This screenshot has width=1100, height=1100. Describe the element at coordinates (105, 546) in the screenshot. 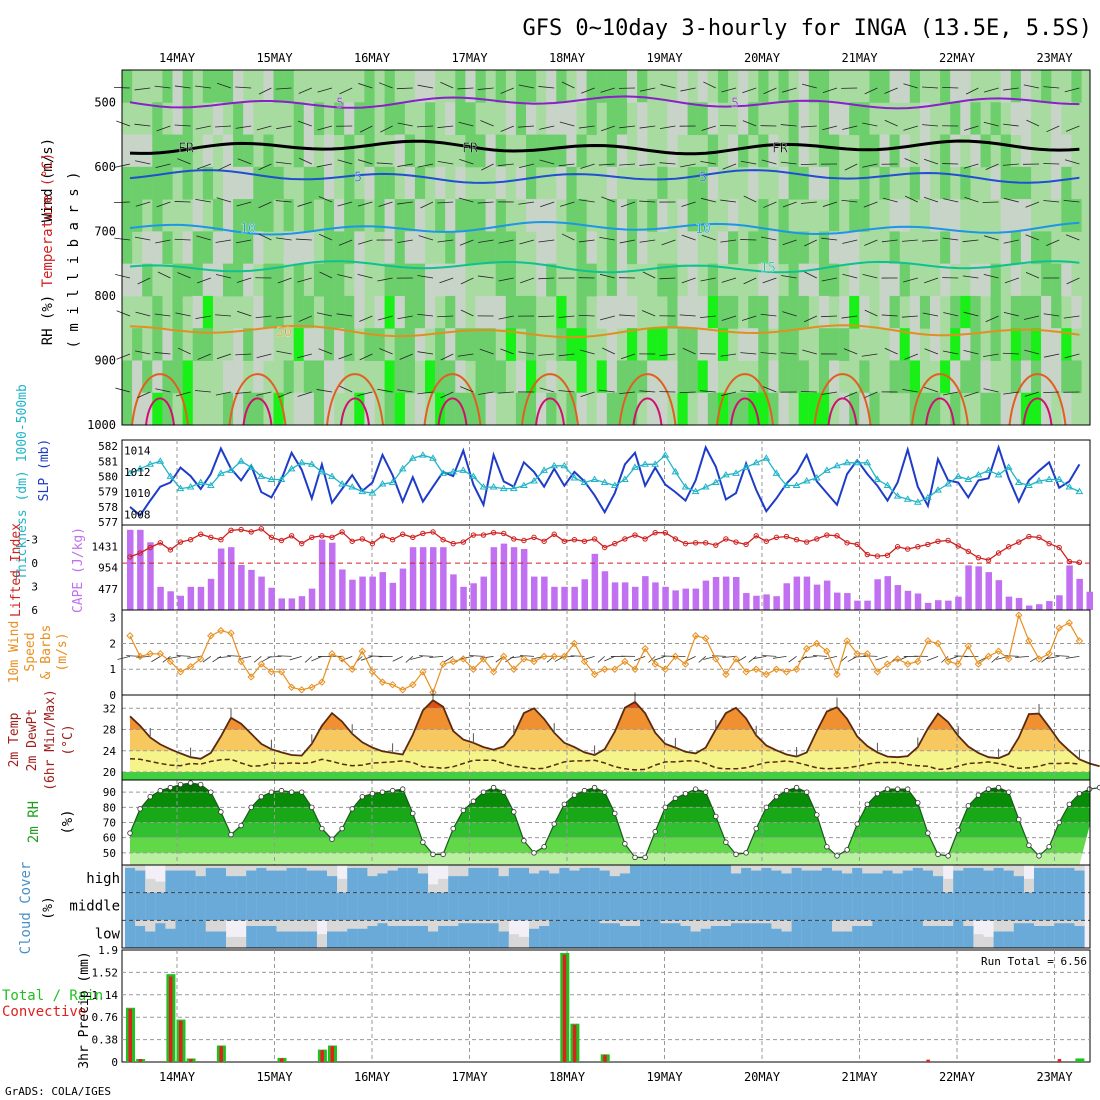

I see `cape-tick-label: 1431` at that location.